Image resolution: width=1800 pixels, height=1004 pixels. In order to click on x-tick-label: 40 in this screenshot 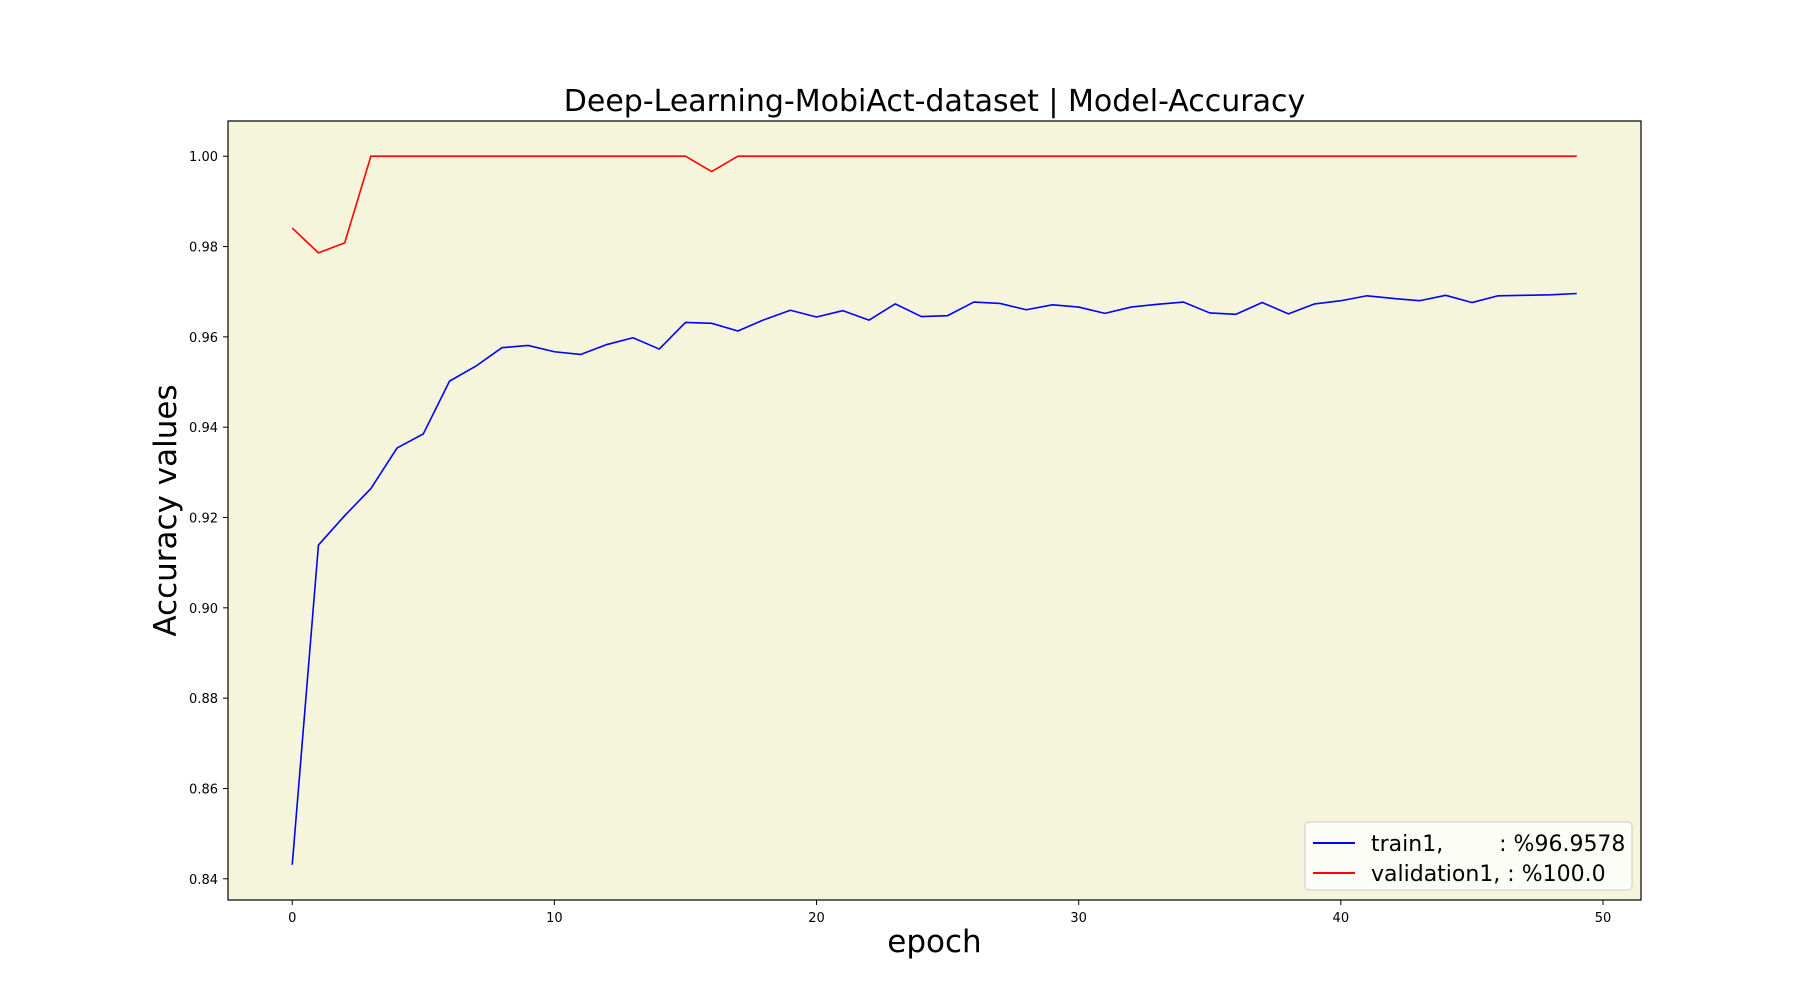, I will do `click(1341, 918)`.